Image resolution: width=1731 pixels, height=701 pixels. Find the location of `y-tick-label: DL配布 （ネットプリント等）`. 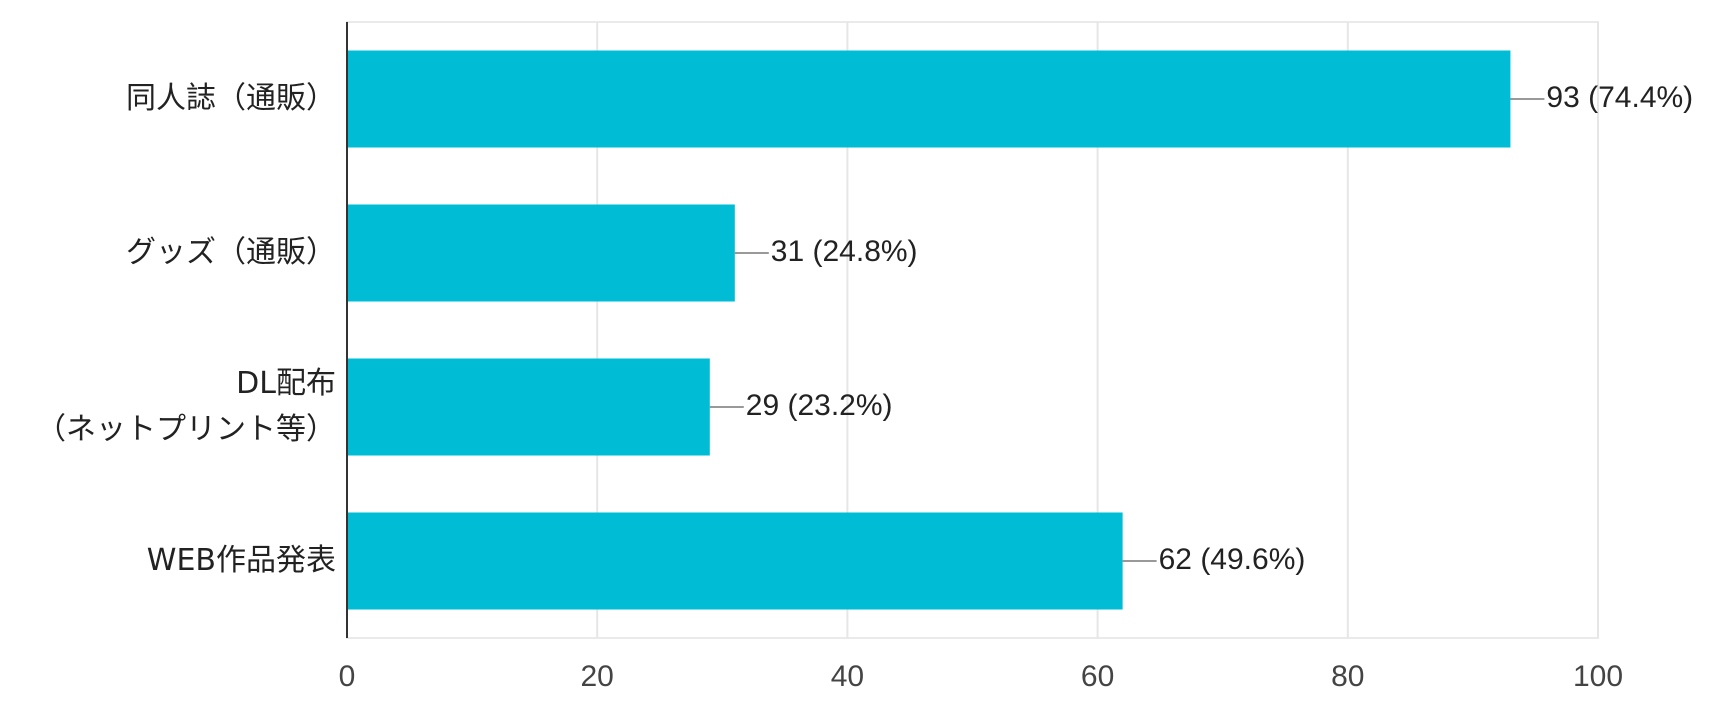

y-tick-label: DL配布 （ネットプリント等） is located at coordinates (186, 406).